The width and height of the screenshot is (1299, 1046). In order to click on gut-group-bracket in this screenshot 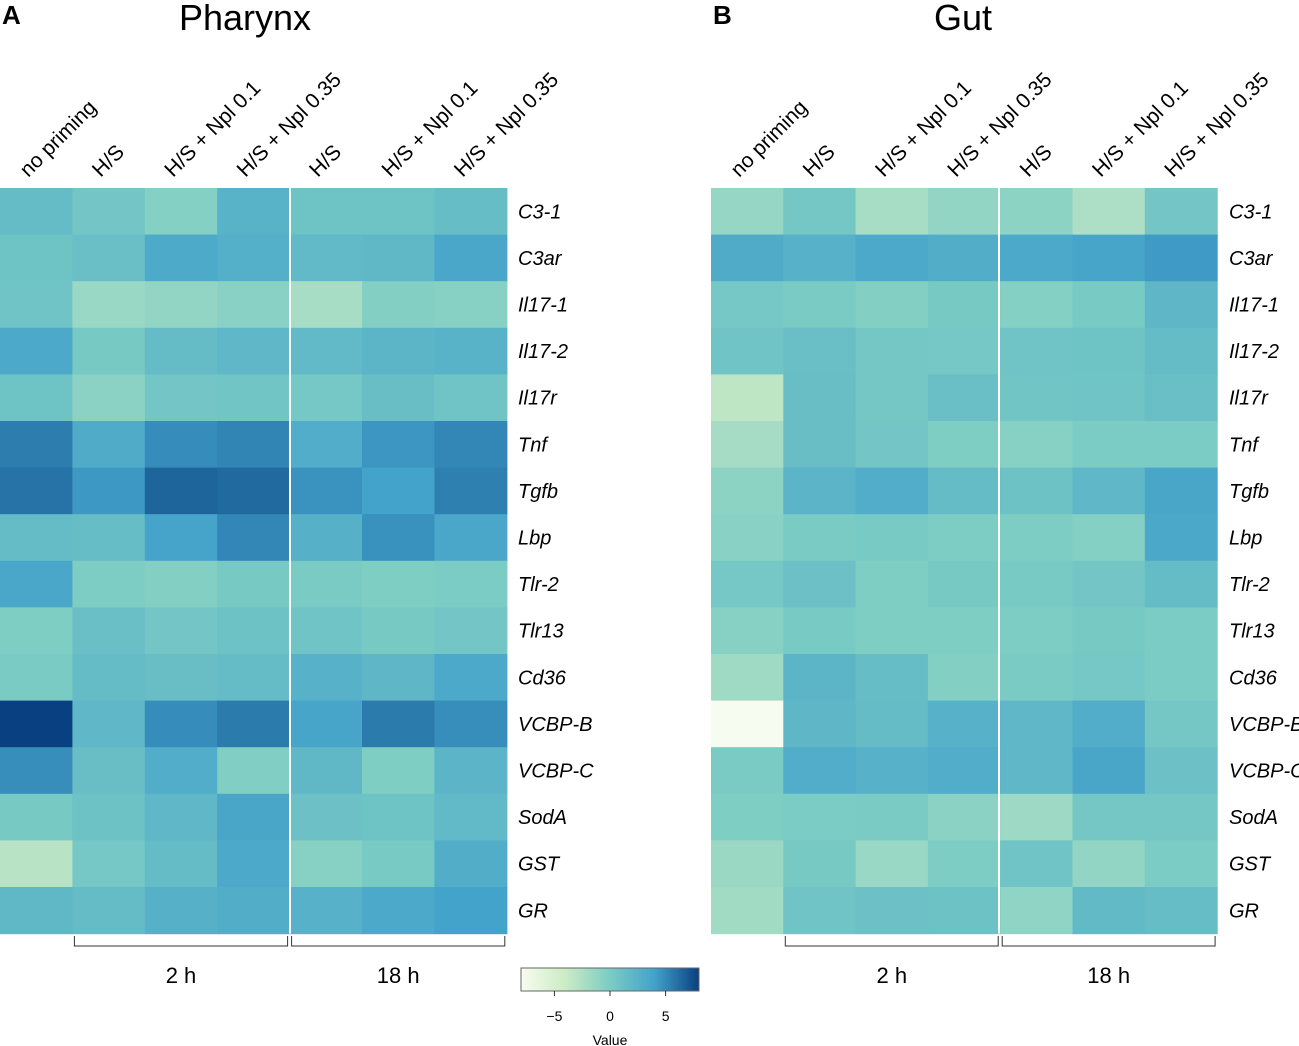, I will do `click(1108, 941)`.